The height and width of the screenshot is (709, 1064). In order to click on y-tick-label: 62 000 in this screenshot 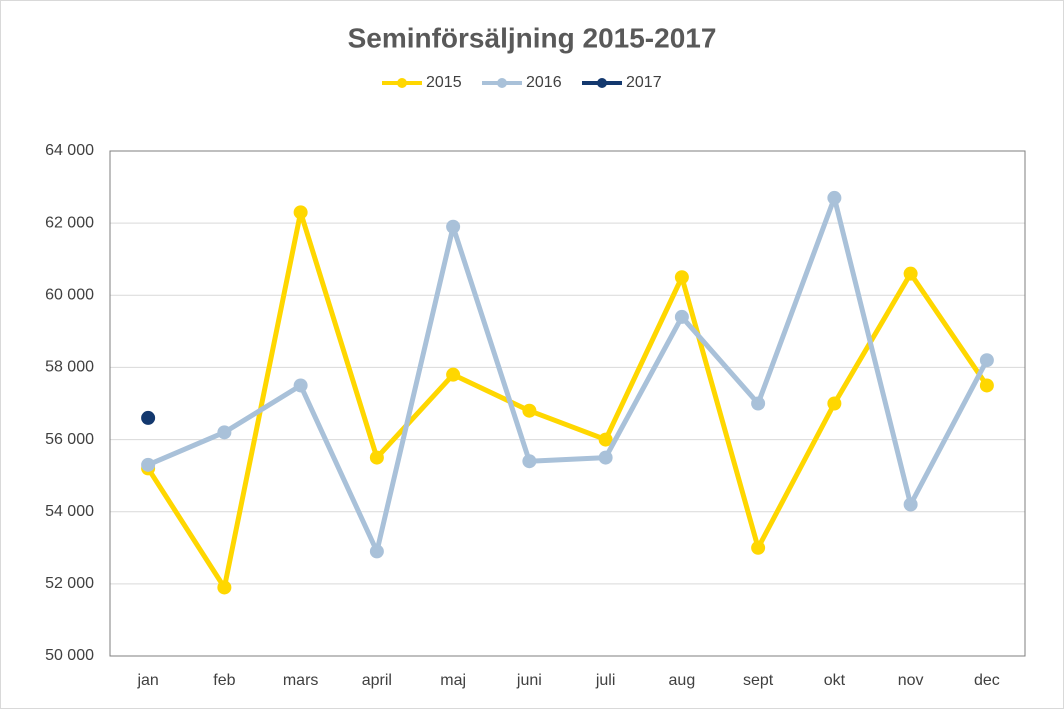, I will do `click(69, 222)`.